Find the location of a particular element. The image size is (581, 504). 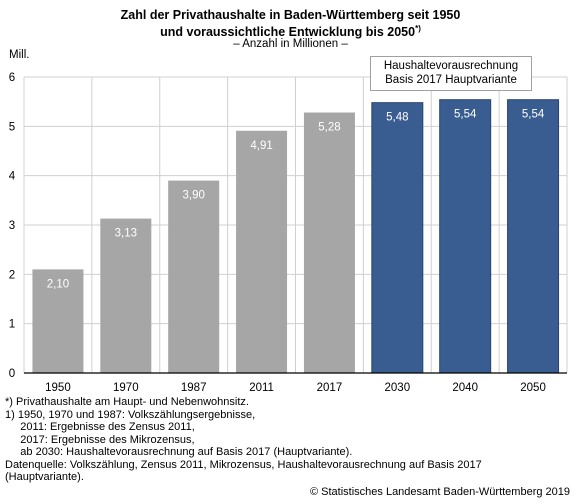

data-label-2017: 5,28 is located at coordinates (329, 128).